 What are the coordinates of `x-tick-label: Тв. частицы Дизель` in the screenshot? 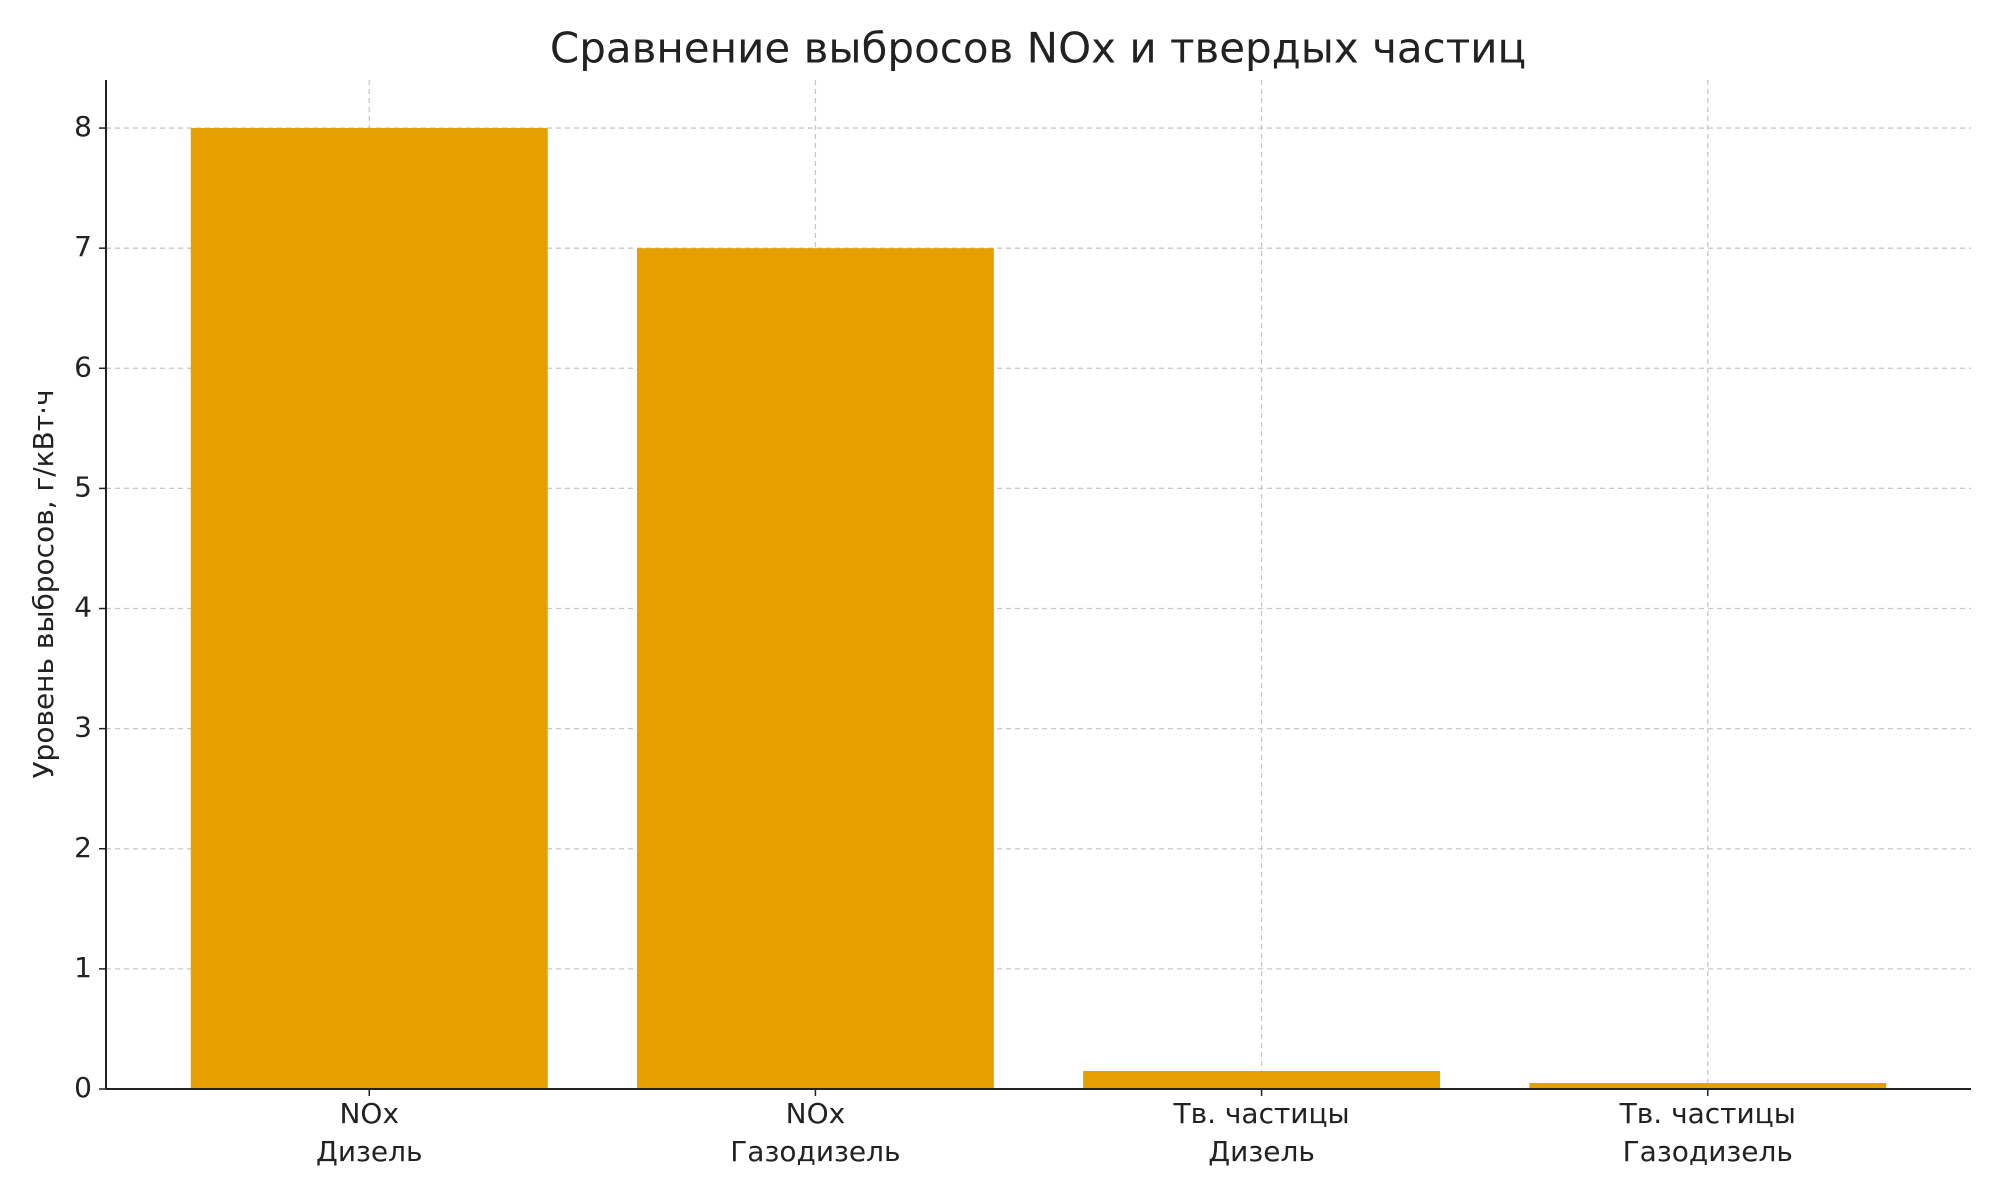 It's located at (1261, 1132).